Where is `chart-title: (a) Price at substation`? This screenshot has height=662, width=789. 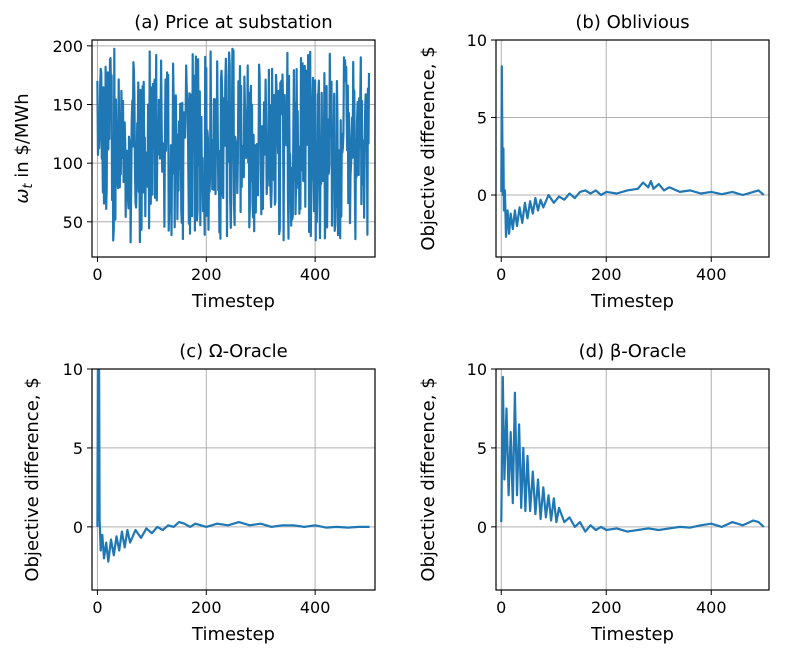
chart-title: (a) Price at substation is located at coordinates (233, 22).